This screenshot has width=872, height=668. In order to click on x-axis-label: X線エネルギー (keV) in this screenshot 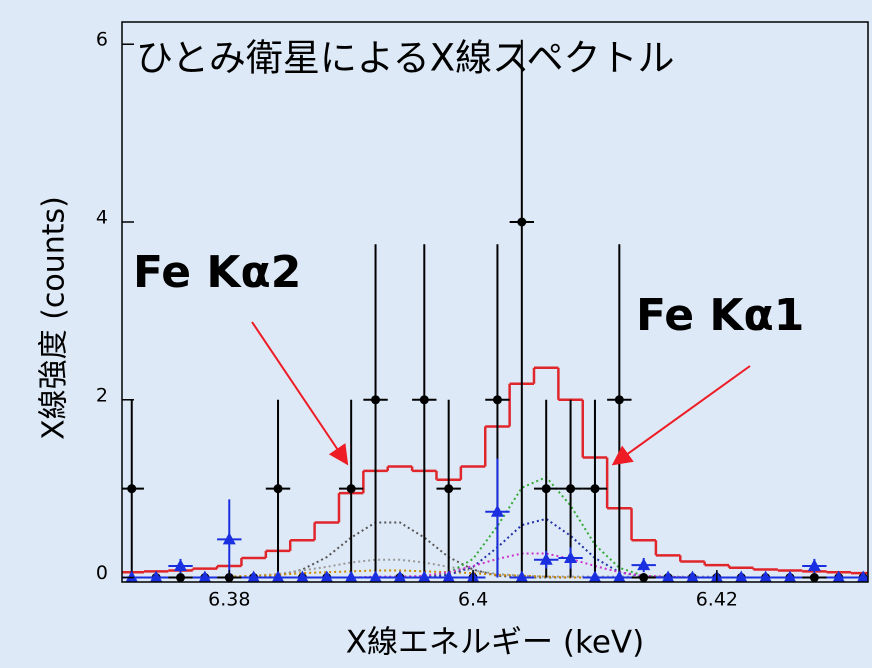, I will do `click(495, 643)`.